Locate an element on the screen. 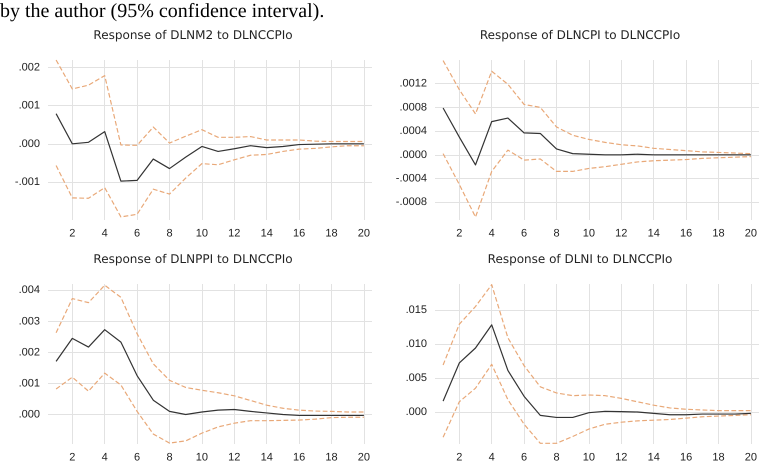  y-tick-label: -.001 is located at coordinates (27, 182).